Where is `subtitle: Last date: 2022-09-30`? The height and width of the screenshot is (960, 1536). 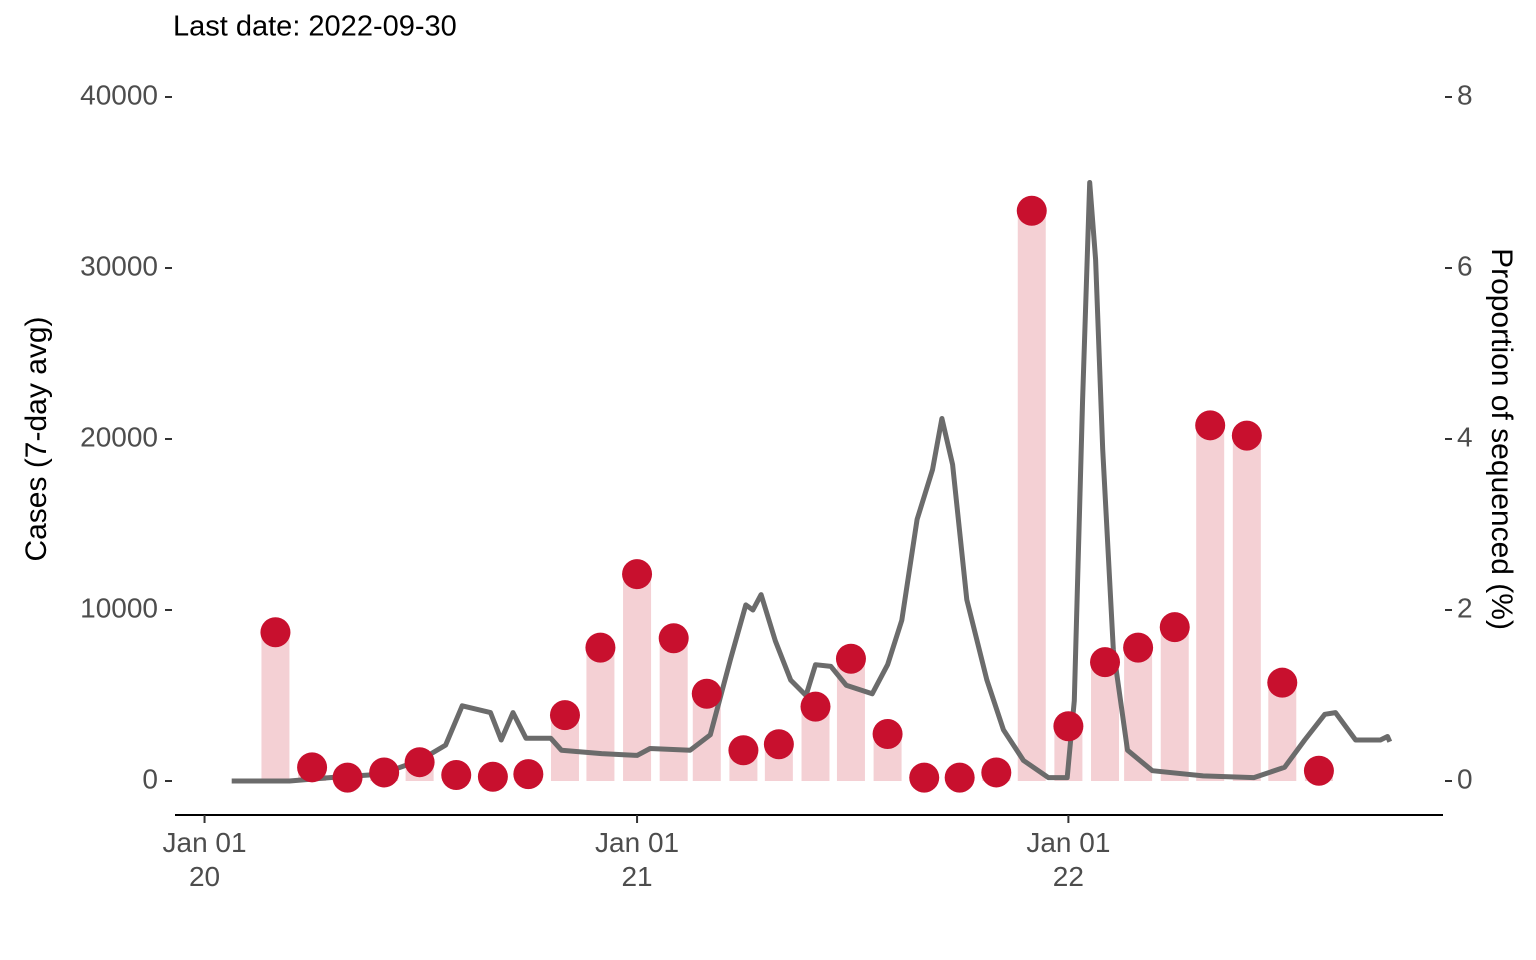 subtitle: Last date: 2022-09-30 is located at coordinates (315, 27).